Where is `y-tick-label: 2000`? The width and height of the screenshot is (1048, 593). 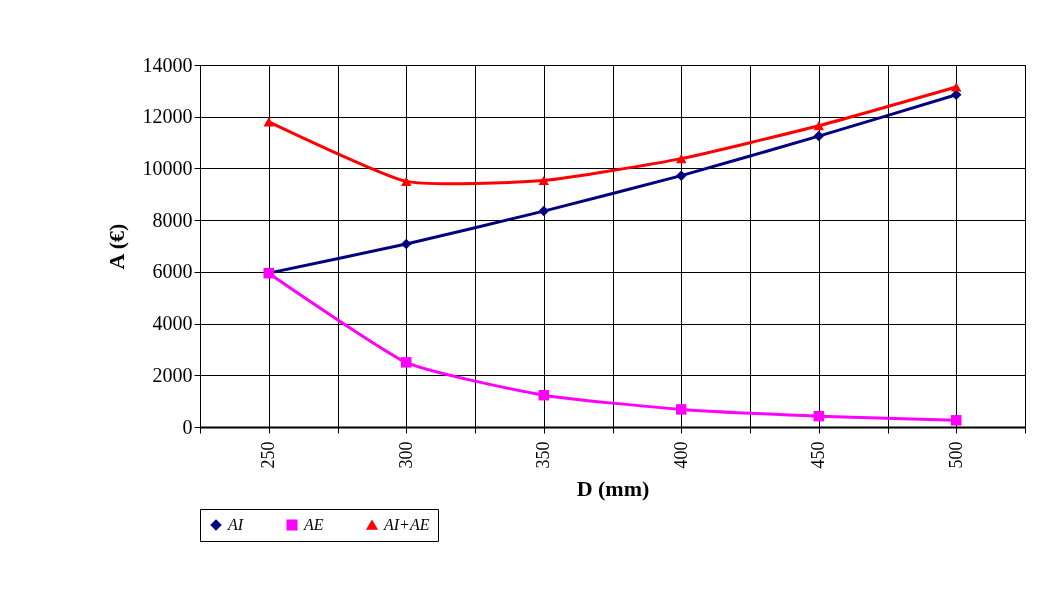
y-tick-label: 2000 is located at coordinates (172, 374).